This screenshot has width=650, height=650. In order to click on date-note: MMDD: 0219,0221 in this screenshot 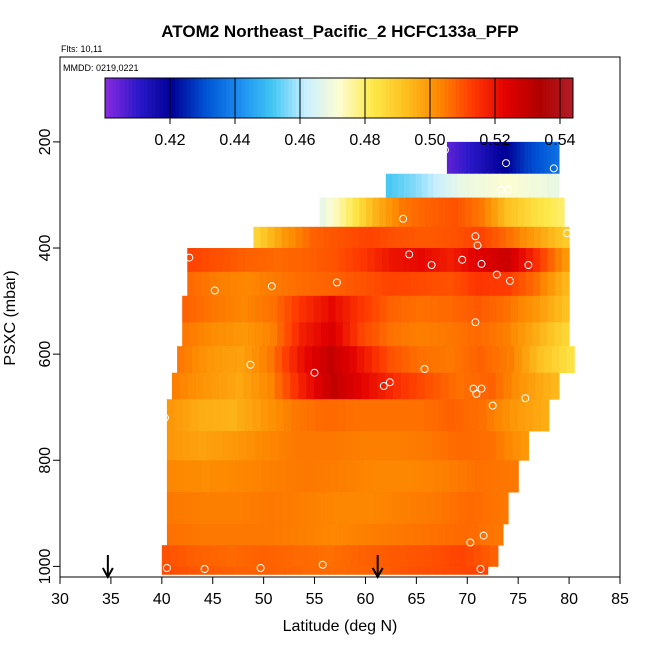, I will do `click(101, 68)`.